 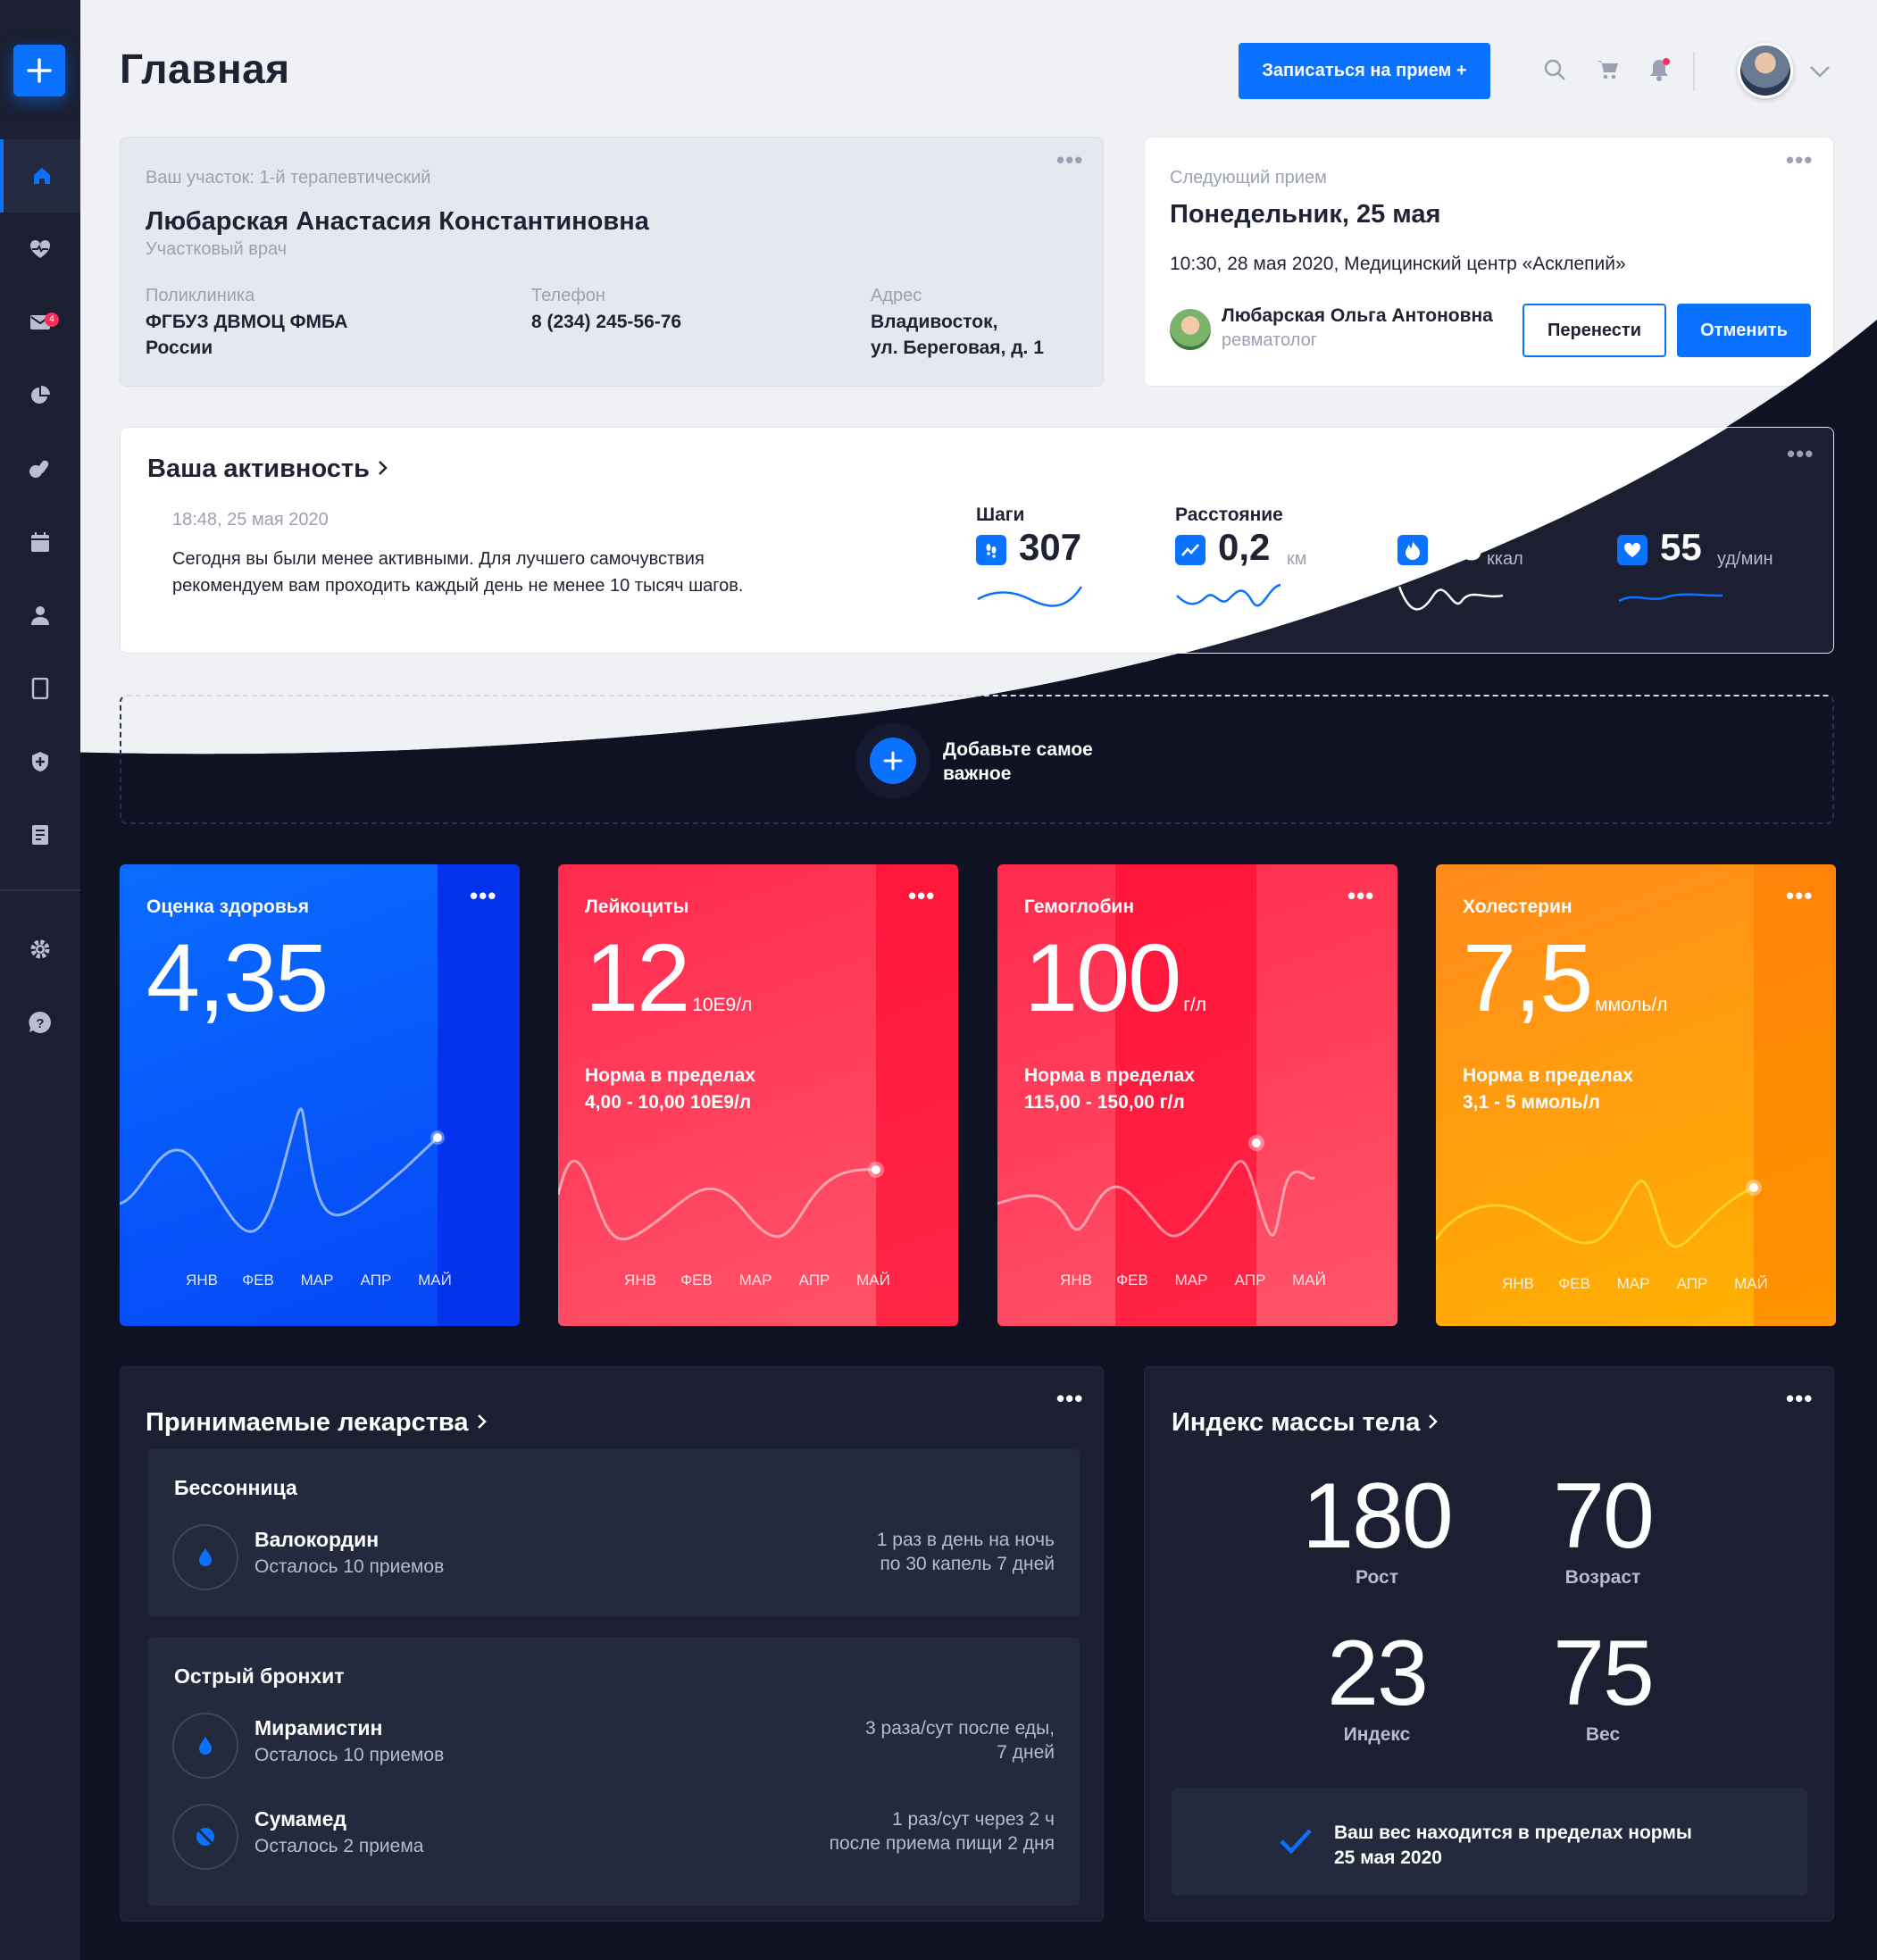 What do you see at coordinates (268, 469) in the screenshot?
I see `activity-title: Ваша активность` at bounding box center [268, 469].